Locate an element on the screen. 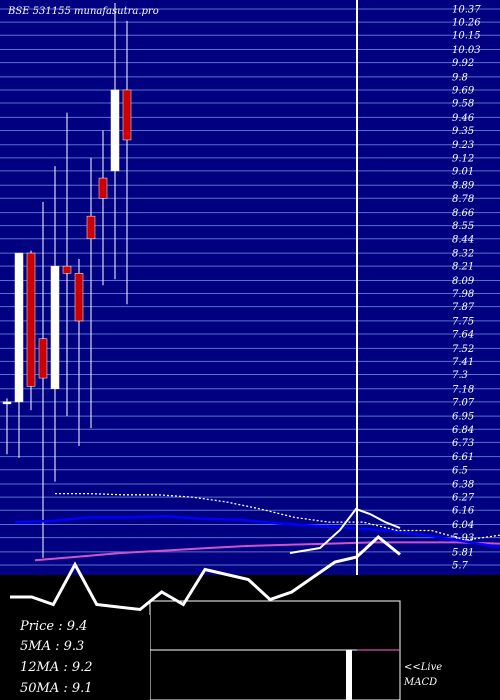  y-tick-label: 6.5 is located at coordinates (460, 470).